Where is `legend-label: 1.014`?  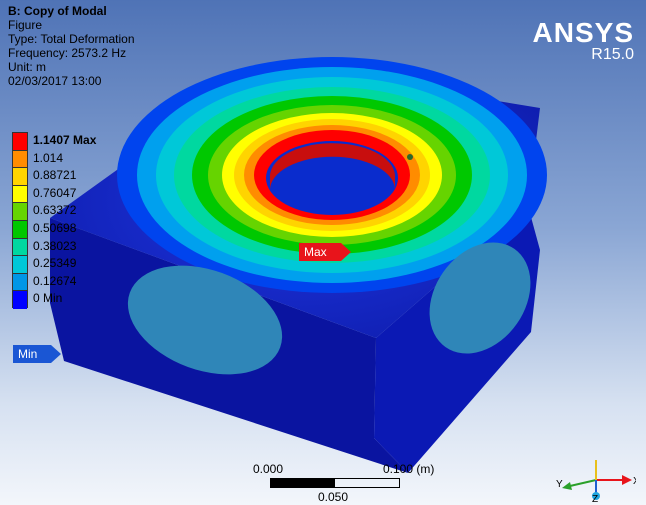 legend-label: 1.014 is located at coordinates (48, 157).